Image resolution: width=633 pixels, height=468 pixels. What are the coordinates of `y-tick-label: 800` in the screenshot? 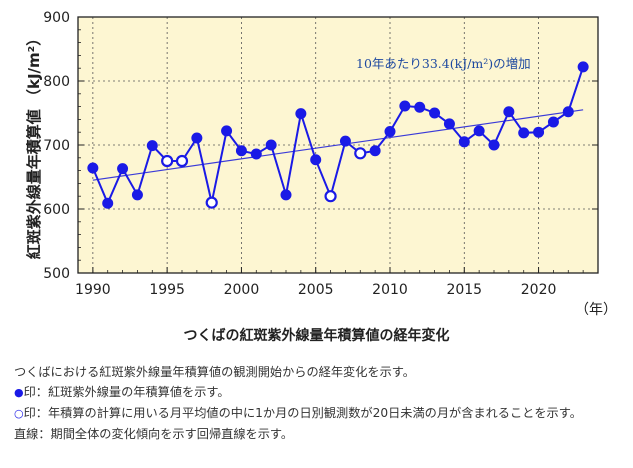 It's located at (56, 82).